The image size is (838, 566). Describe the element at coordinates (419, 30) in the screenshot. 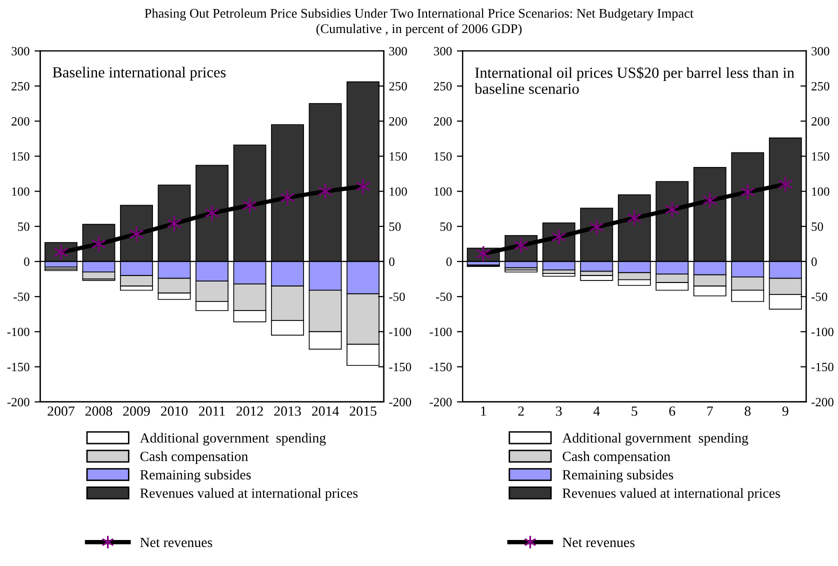

I see `text: (Cumulative , in percent of 2006 GDP)` at that location.